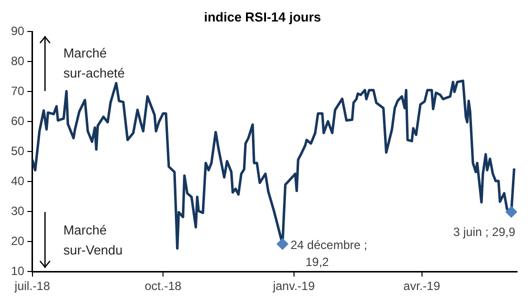 This screenshot has width=531, height=305. I want to click on annotation: 24 décembre ; 19,2, so click(329, 253).